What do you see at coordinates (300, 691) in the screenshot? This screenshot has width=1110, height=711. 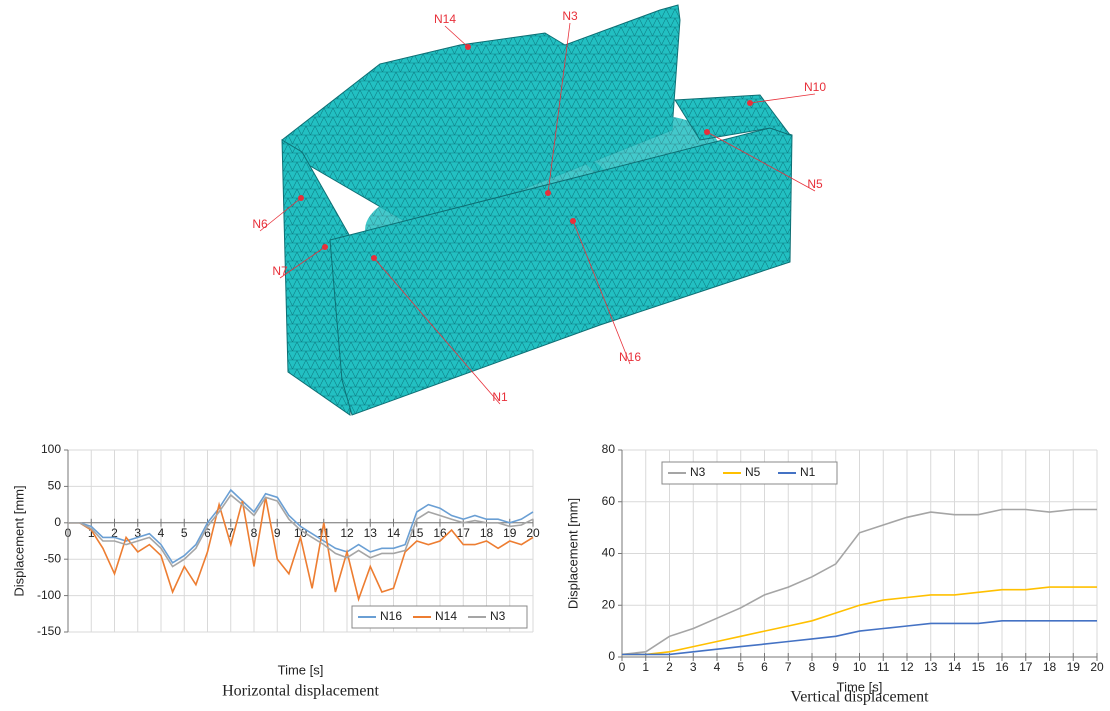 I see `caption: Horizontal displacement` at bounding box center [300, 691].